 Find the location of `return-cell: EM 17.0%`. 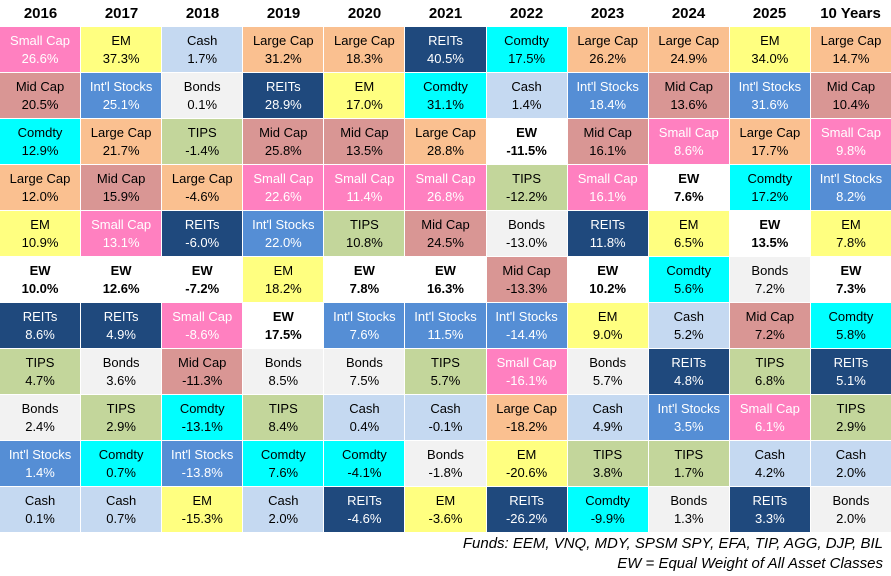

return-cell: EM 17.0% is located at coordinates (364, 95).